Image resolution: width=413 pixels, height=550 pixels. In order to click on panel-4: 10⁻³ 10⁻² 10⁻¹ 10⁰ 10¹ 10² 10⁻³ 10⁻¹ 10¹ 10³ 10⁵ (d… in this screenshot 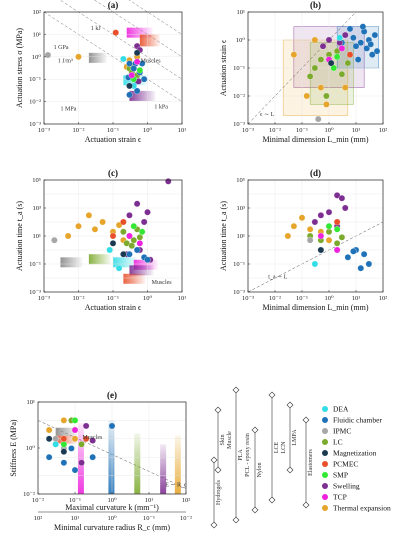, I will do `click(303, 240)`.